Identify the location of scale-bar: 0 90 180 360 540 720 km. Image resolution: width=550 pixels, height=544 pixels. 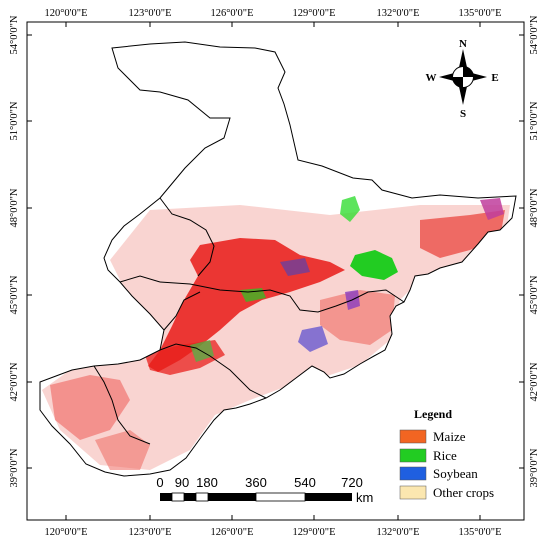
(264, 490).